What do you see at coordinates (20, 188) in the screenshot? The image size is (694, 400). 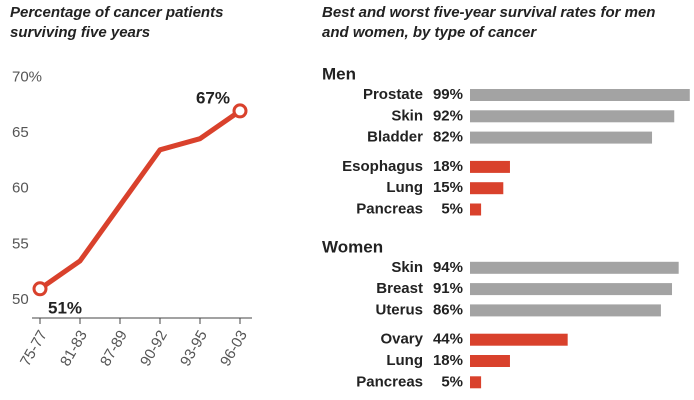 I see `y-tick-label: 60` at bounding box center [20, 188].